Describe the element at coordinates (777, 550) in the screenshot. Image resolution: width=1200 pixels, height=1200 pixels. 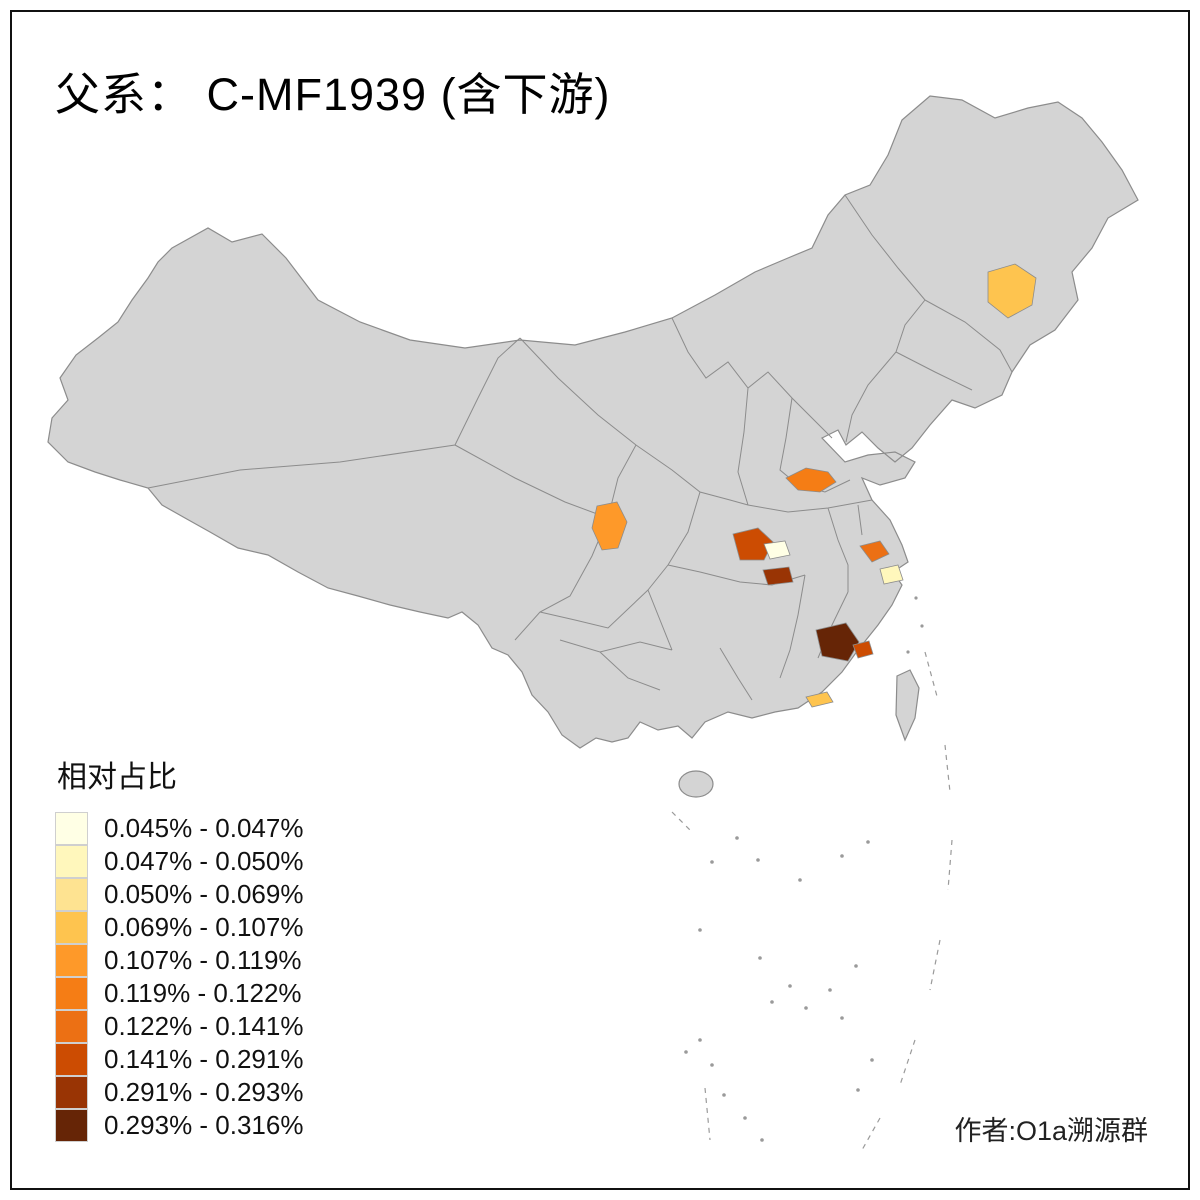
I see `highlight-region-hubei-cream` at that location.